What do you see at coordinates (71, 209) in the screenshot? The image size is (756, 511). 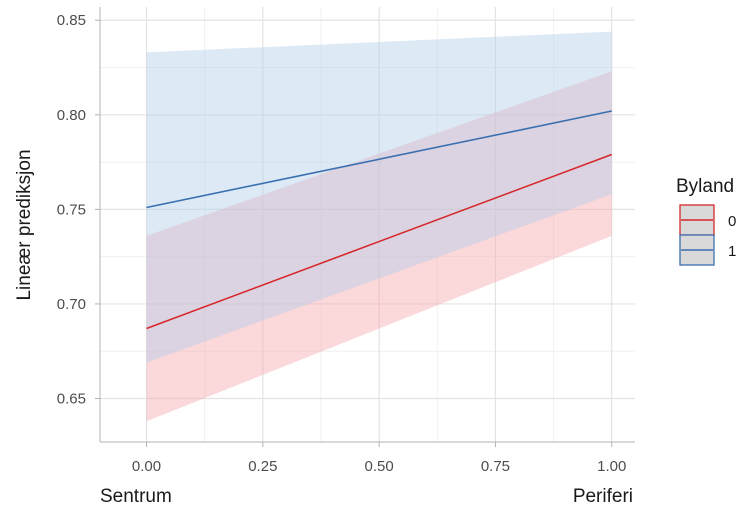 I see `y-tick-label: 0.75` at bounding box center [71, 209].